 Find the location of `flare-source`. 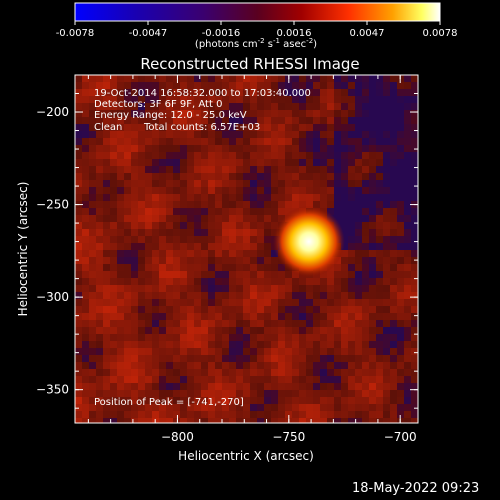

flare-source is located at coordinates (308, 241).